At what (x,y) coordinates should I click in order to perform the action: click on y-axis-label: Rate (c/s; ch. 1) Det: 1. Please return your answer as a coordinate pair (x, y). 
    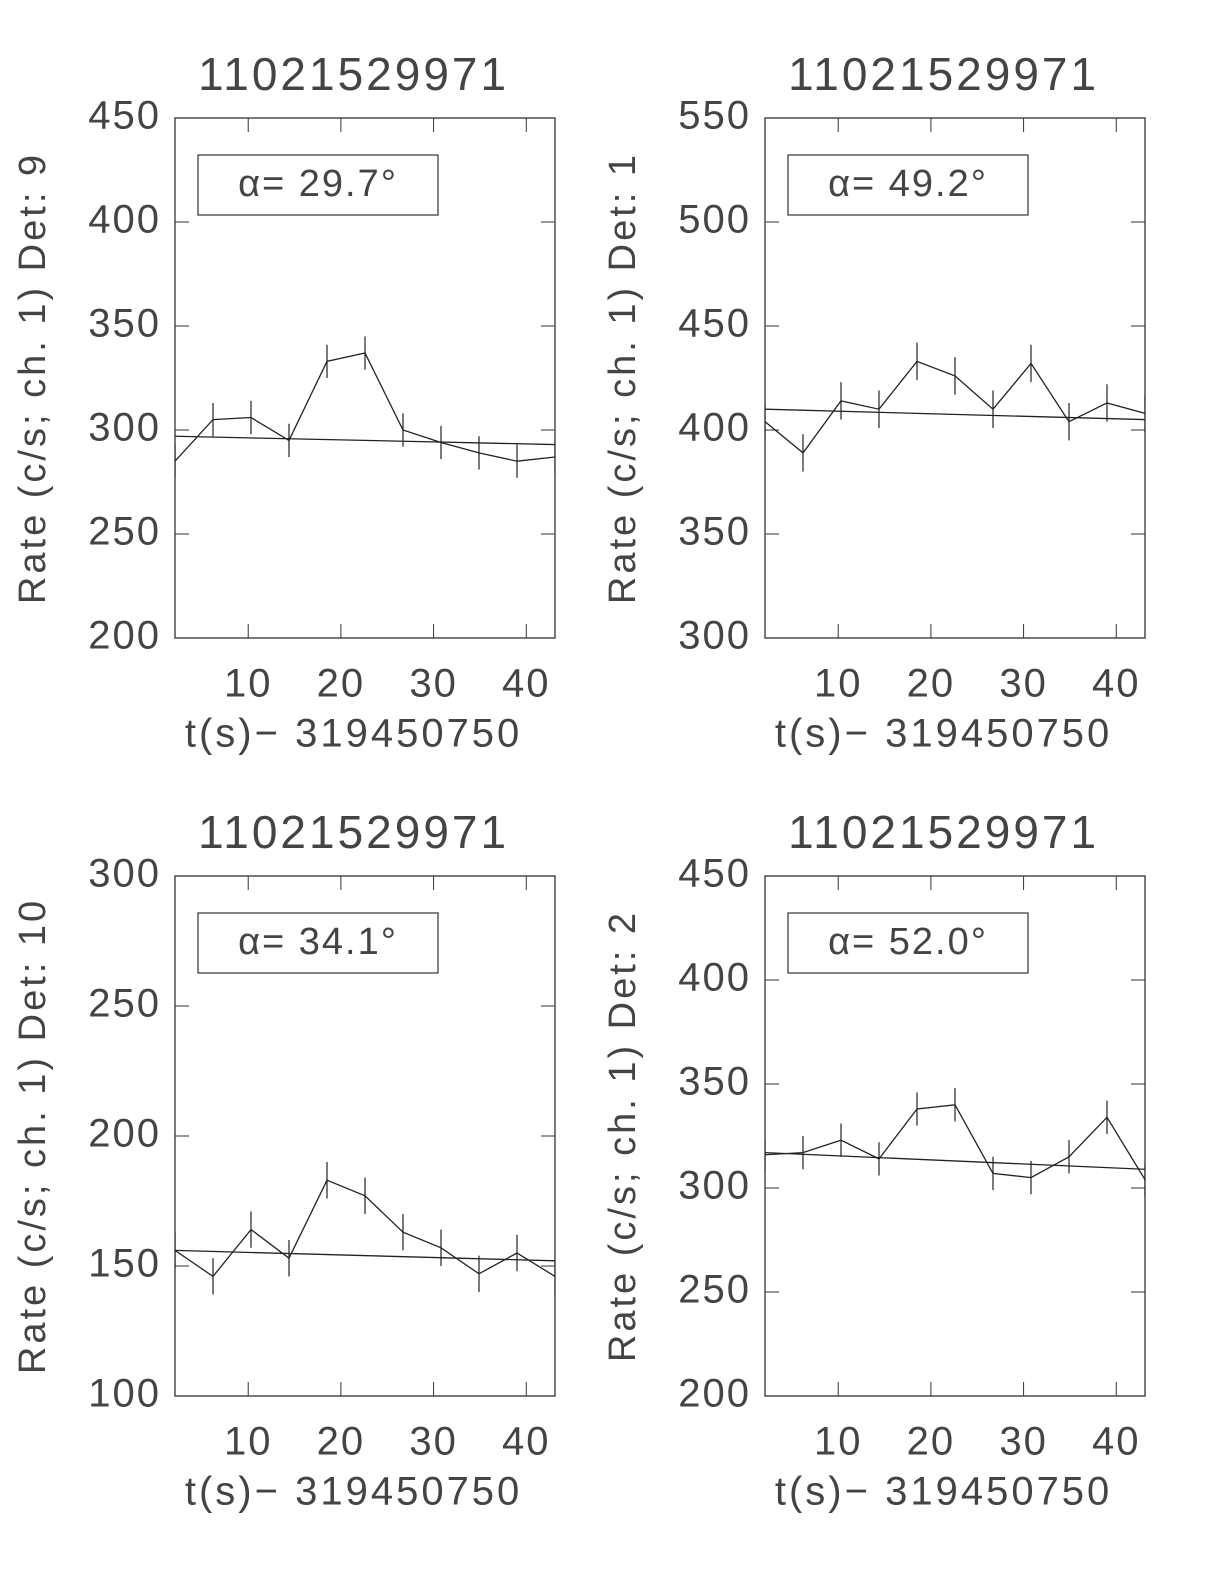
    Looking at the image, I should click on (623, 378).